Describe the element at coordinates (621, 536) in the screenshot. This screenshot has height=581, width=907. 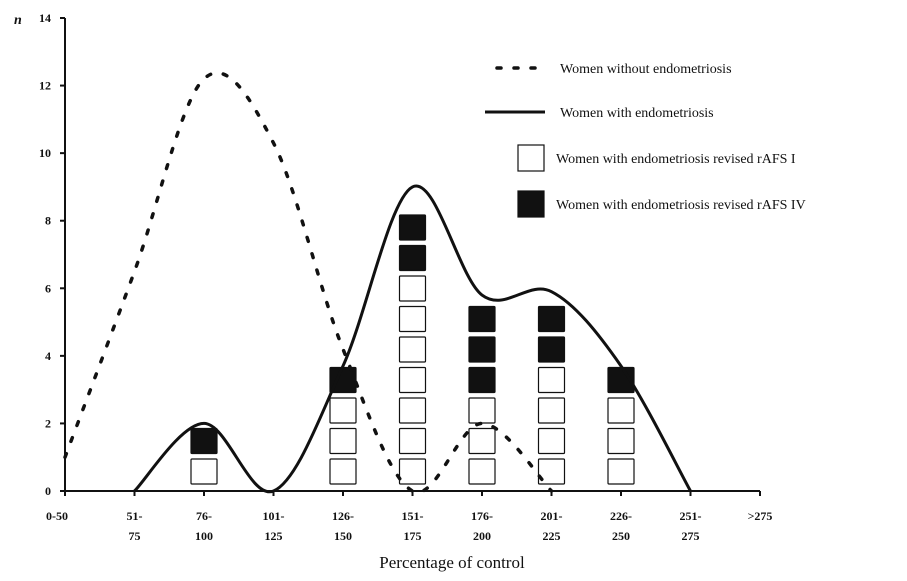
I see `x-tick-label: 250` at that location.